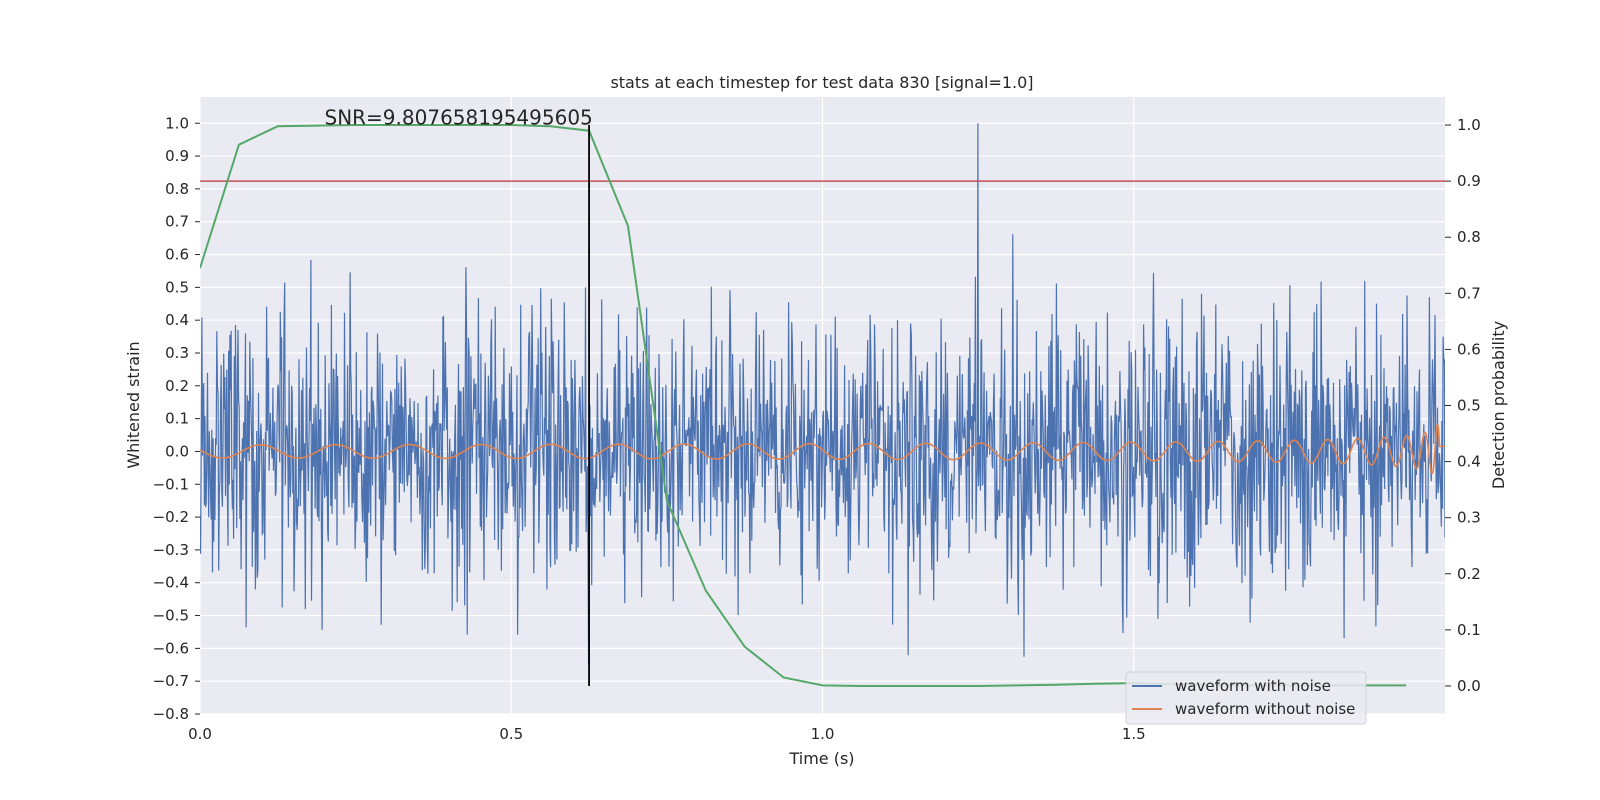  What do you see at coordinates (1469, 349) in the screenshot?
I see `y-right-tick-label: 0.6` at bounding box center [1469, 349].